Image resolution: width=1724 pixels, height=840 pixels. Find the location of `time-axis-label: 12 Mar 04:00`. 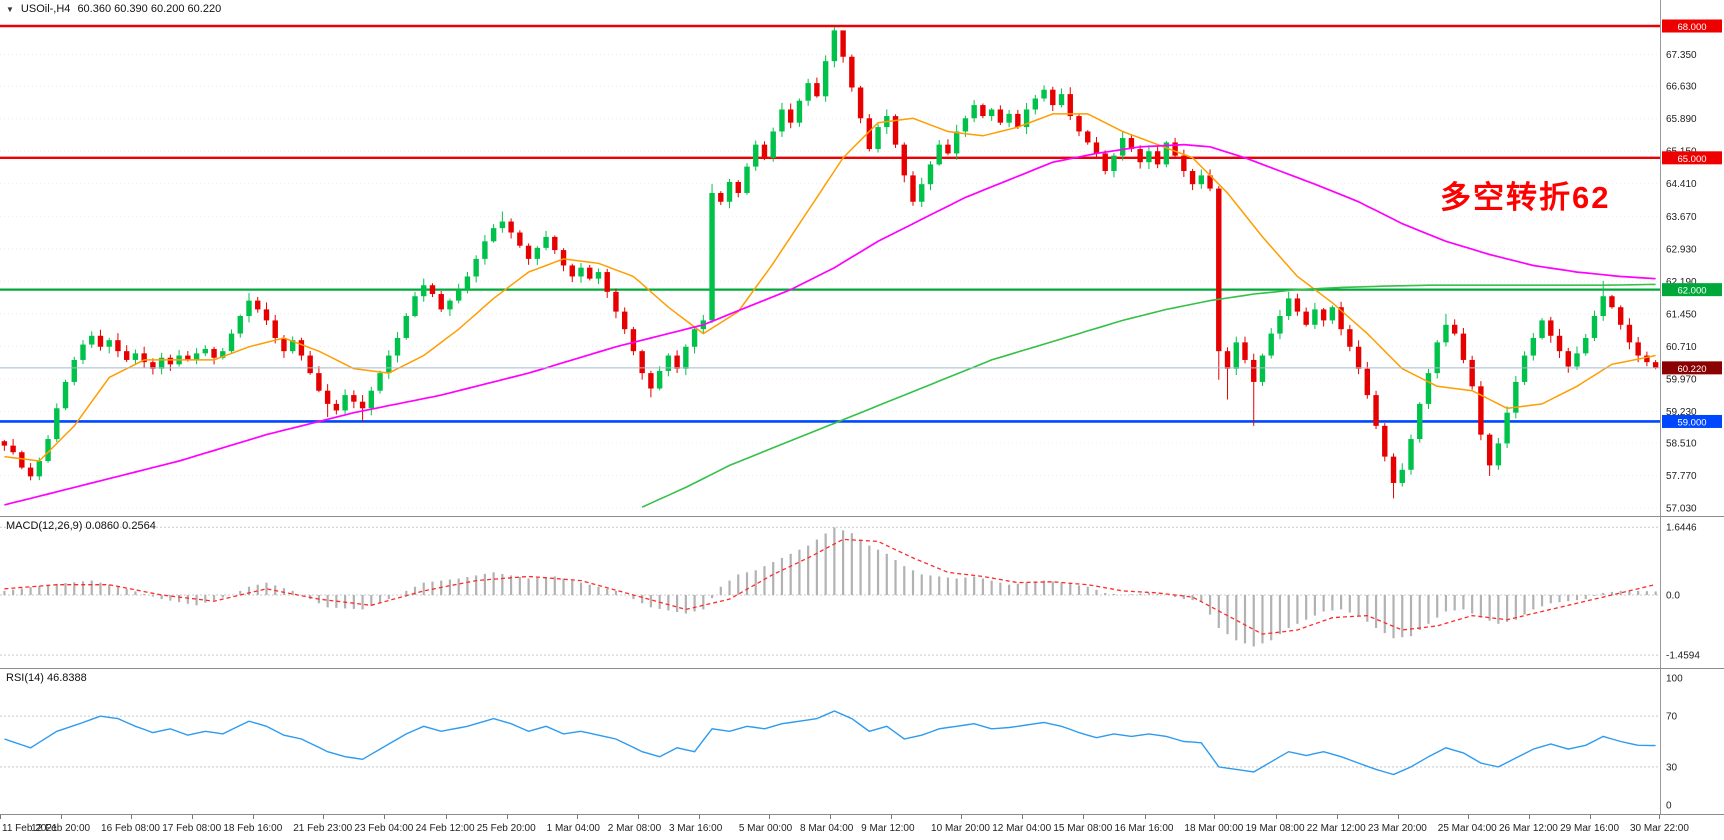

time-axis-label: 12 Mar 04:00 is located at coordinates (1022, 828).